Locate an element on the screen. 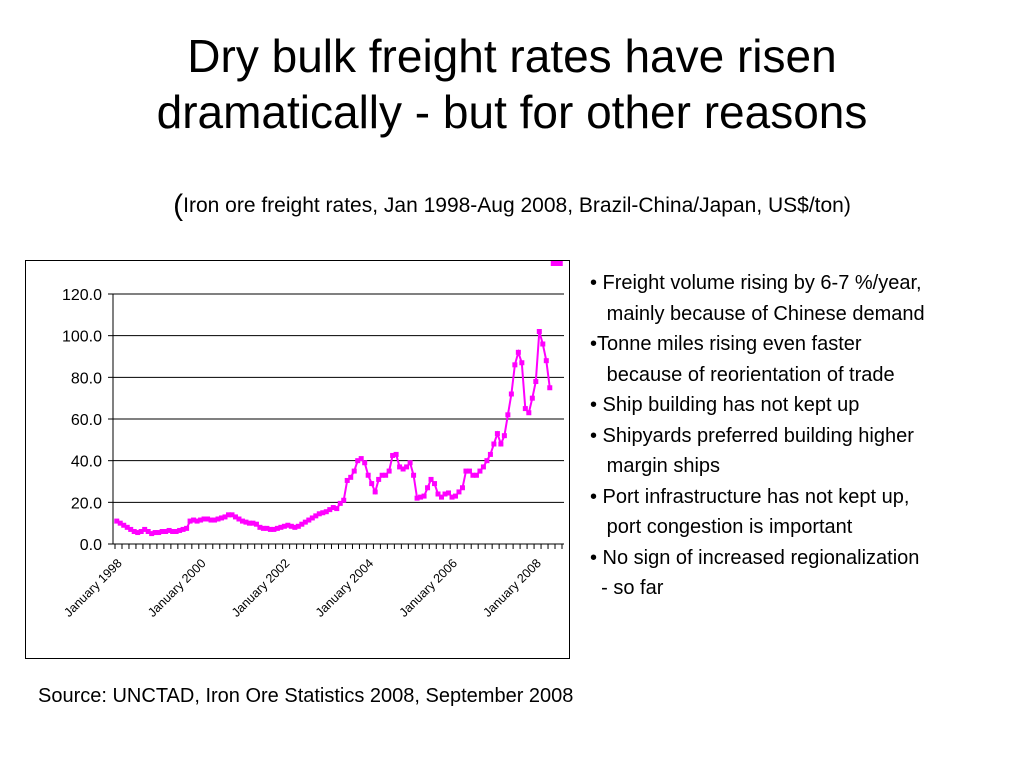 This screenshot has height=768, width=1024. title-line-1: Dry bulk freight rates have risen is located at coordinates (512, 56).